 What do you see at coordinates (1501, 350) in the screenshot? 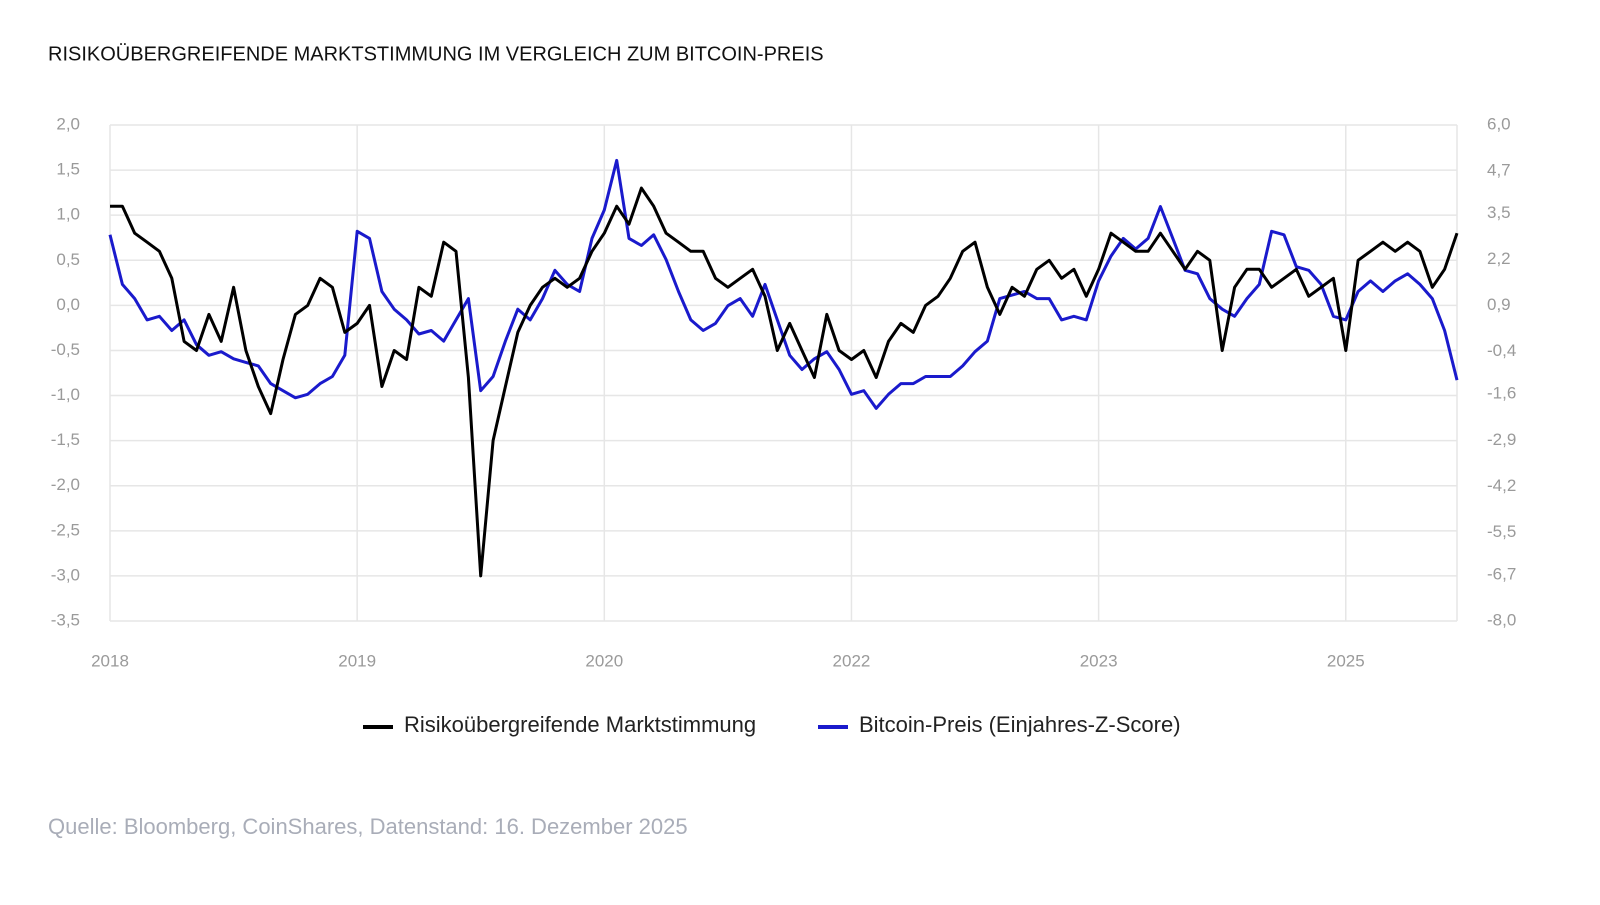
I see `y2-tick-label: -0,4` at bounding box center [1501, 350].